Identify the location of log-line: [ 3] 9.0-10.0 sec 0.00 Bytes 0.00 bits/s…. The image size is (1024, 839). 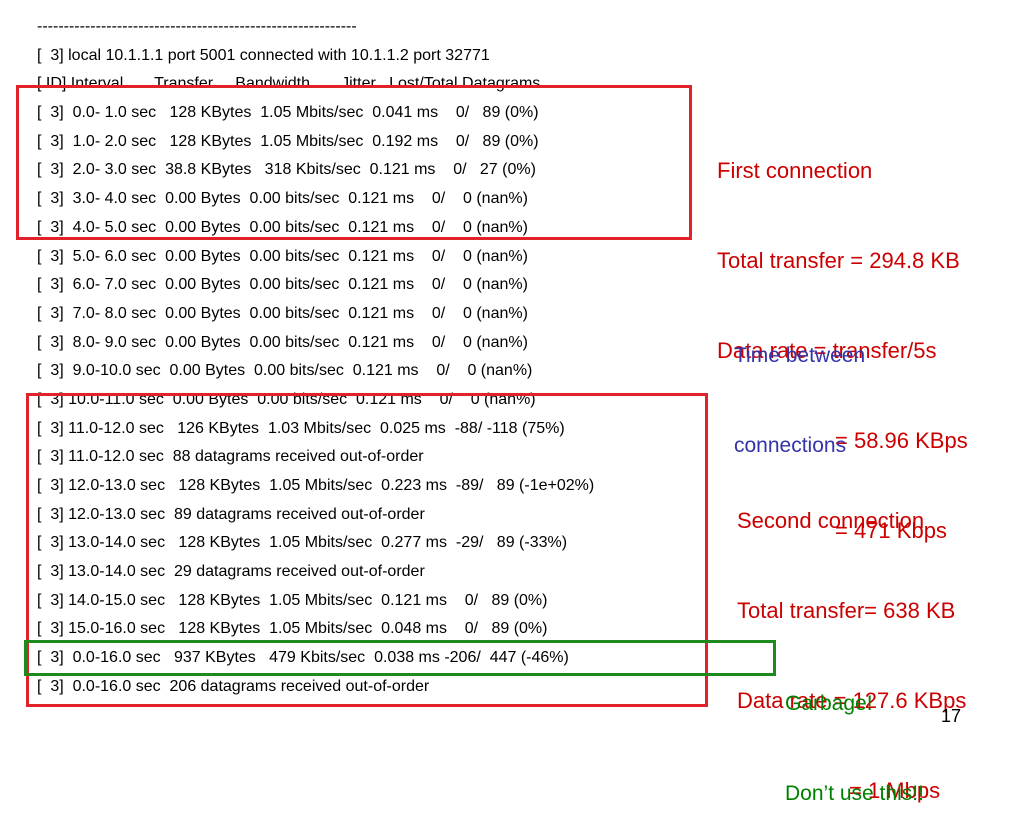
(285, 371).